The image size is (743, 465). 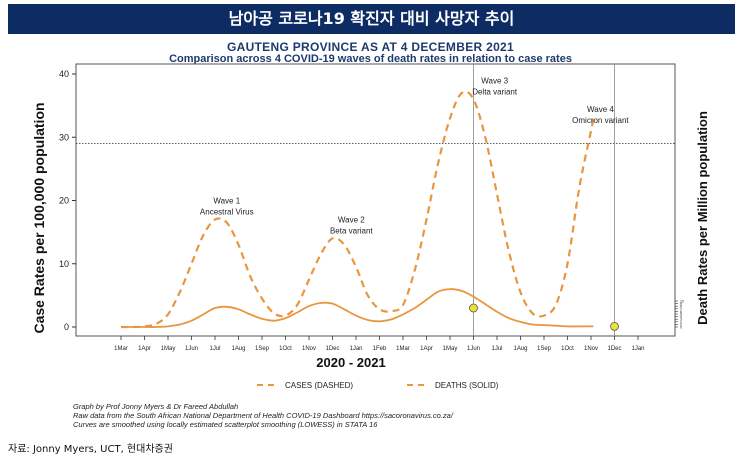 What do you see at coordinates (371, 19) in the screenshot?
I see `page-title: 남아공 코로나19 확진자 대비 사망자 추이` at bounding box center [371, 19].